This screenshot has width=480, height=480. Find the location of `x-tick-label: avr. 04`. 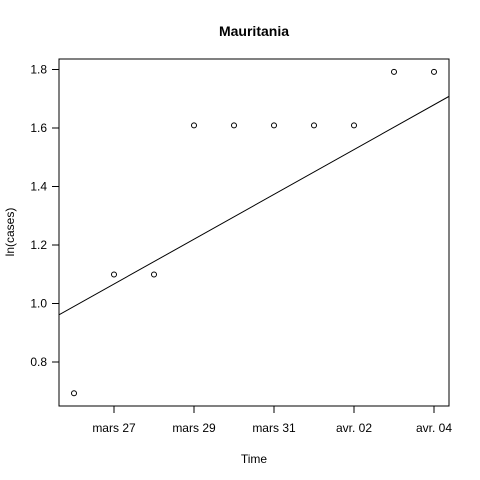

x-tick-label: avr. 04 is located at coordinates (434, 428).